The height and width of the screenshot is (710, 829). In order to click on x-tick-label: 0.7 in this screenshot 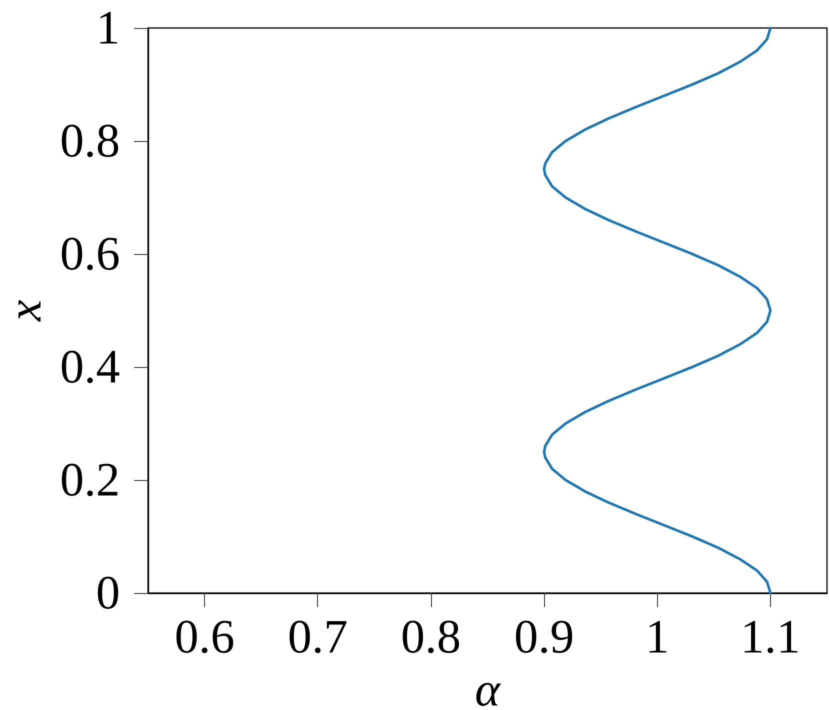, I will do `click(318, 637)`.